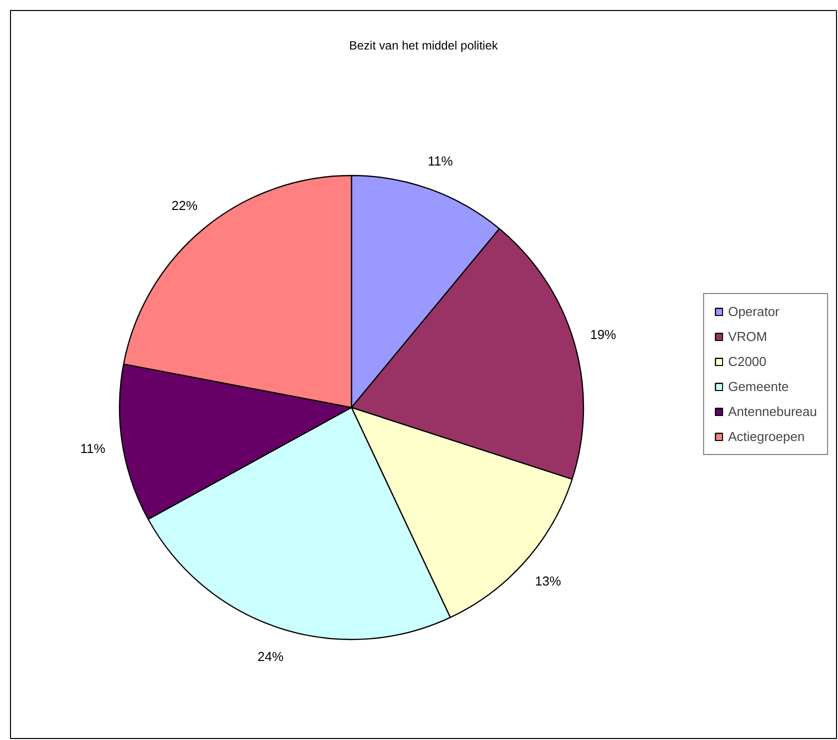 The width and height of the screenshot is (838, 740). I want to click on data-label: 19%, so click(603, 334).